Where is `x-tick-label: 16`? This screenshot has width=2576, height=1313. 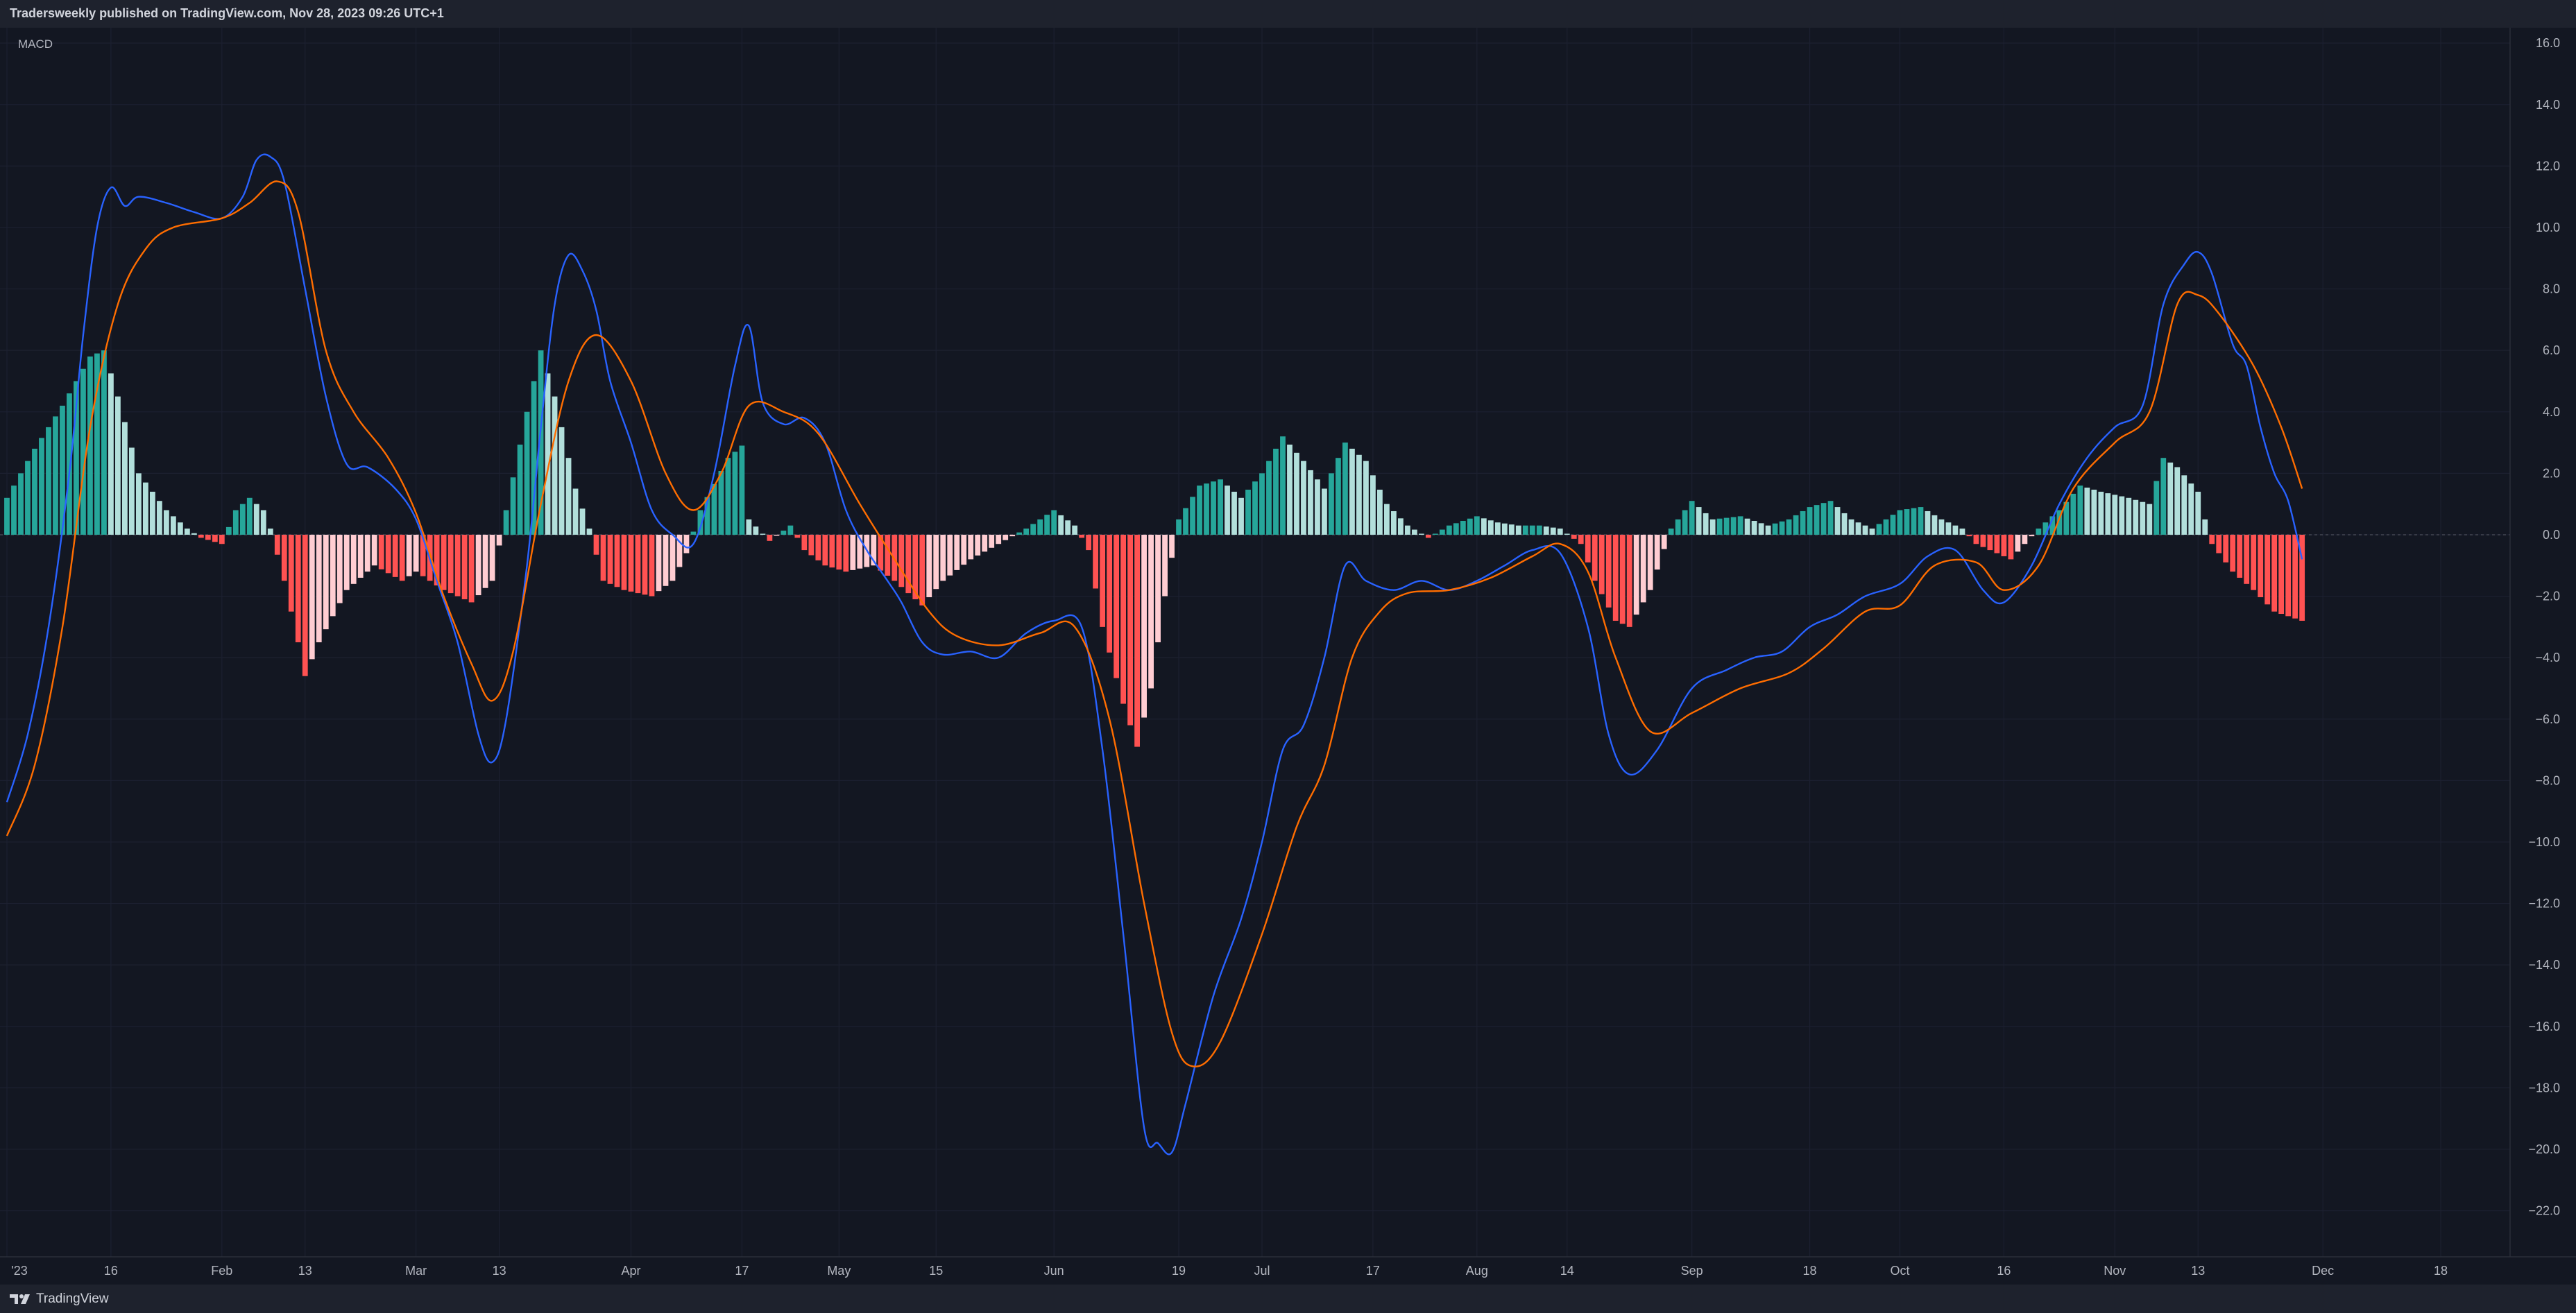
x-tick-label: 16 is located at coordinates (2004, 1271).